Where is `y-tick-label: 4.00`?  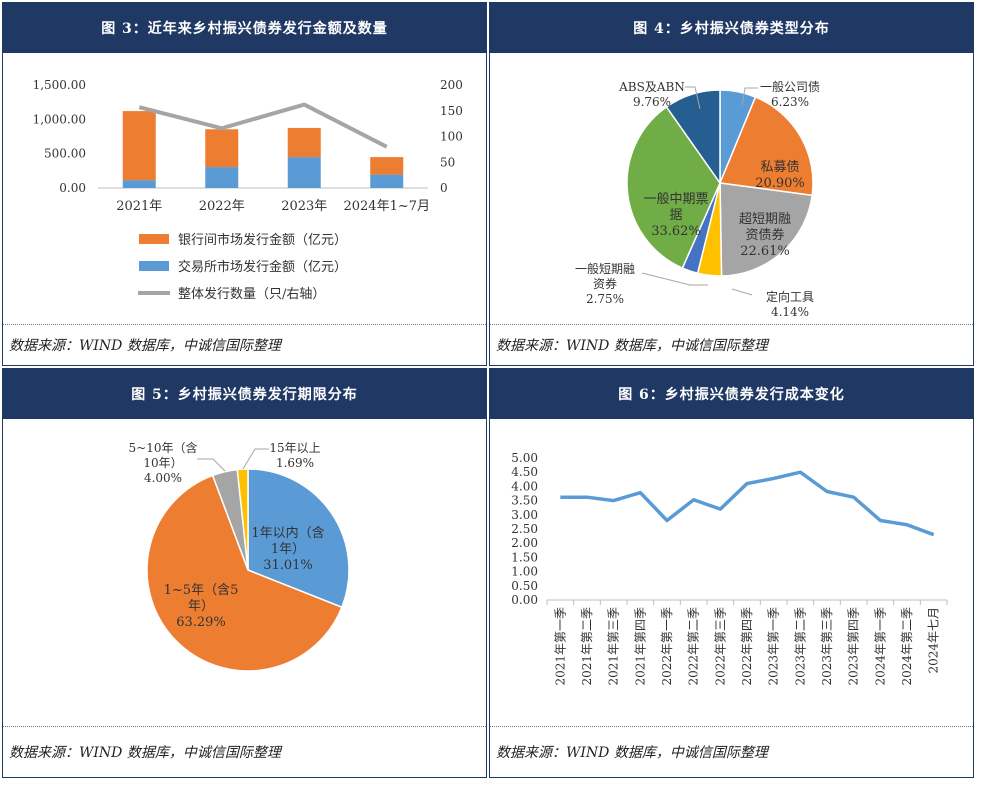 y-tick-label: 4.00 is located at coordinates (524, 486).